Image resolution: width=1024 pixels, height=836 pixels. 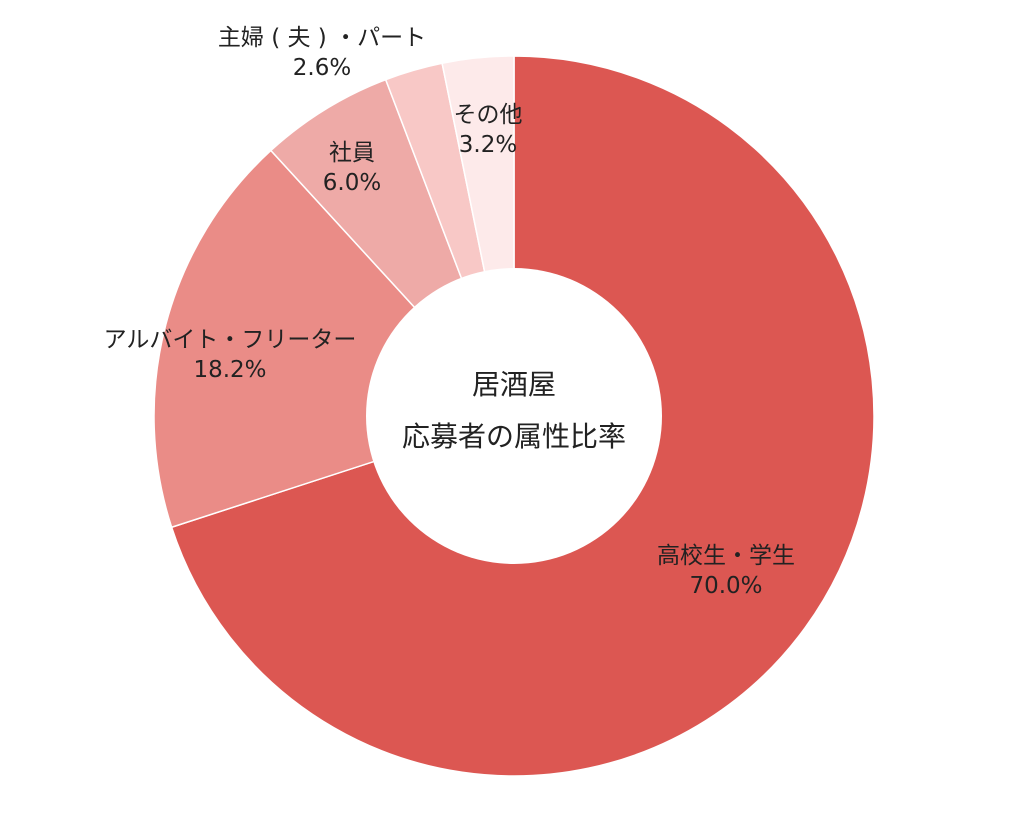 I want to click on slice-label: 高校生・学生, so click(x=726, y=556).